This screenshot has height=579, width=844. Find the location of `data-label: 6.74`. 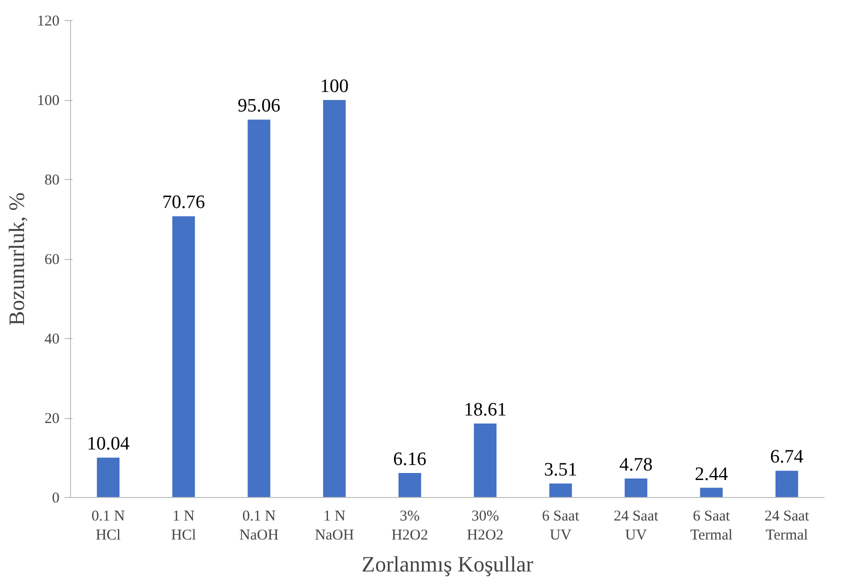

data-label: 6.74 is located at coordinates (787, 457).